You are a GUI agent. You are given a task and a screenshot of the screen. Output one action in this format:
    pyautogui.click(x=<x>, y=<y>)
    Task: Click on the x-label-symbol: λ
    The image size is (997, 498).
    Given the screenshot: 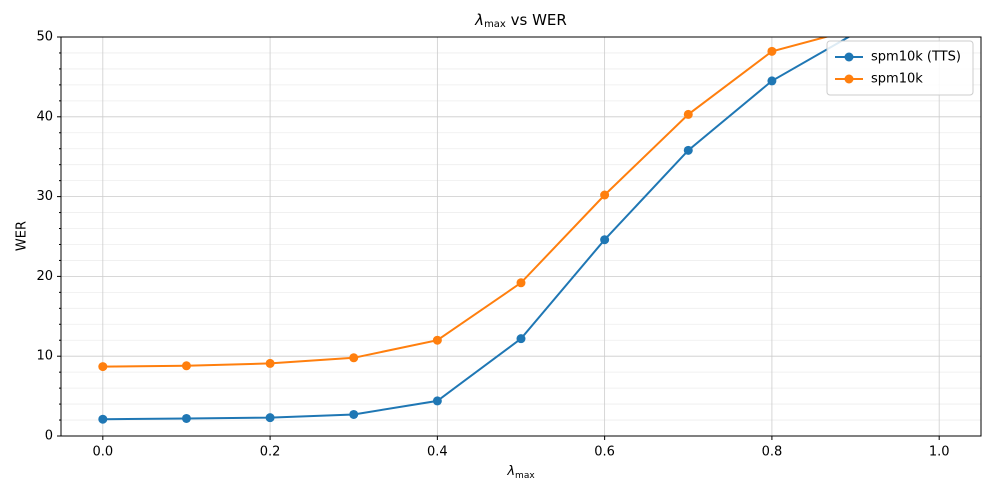 What is the action you would take?
    pyautogui.click(x=510, y=471)
    